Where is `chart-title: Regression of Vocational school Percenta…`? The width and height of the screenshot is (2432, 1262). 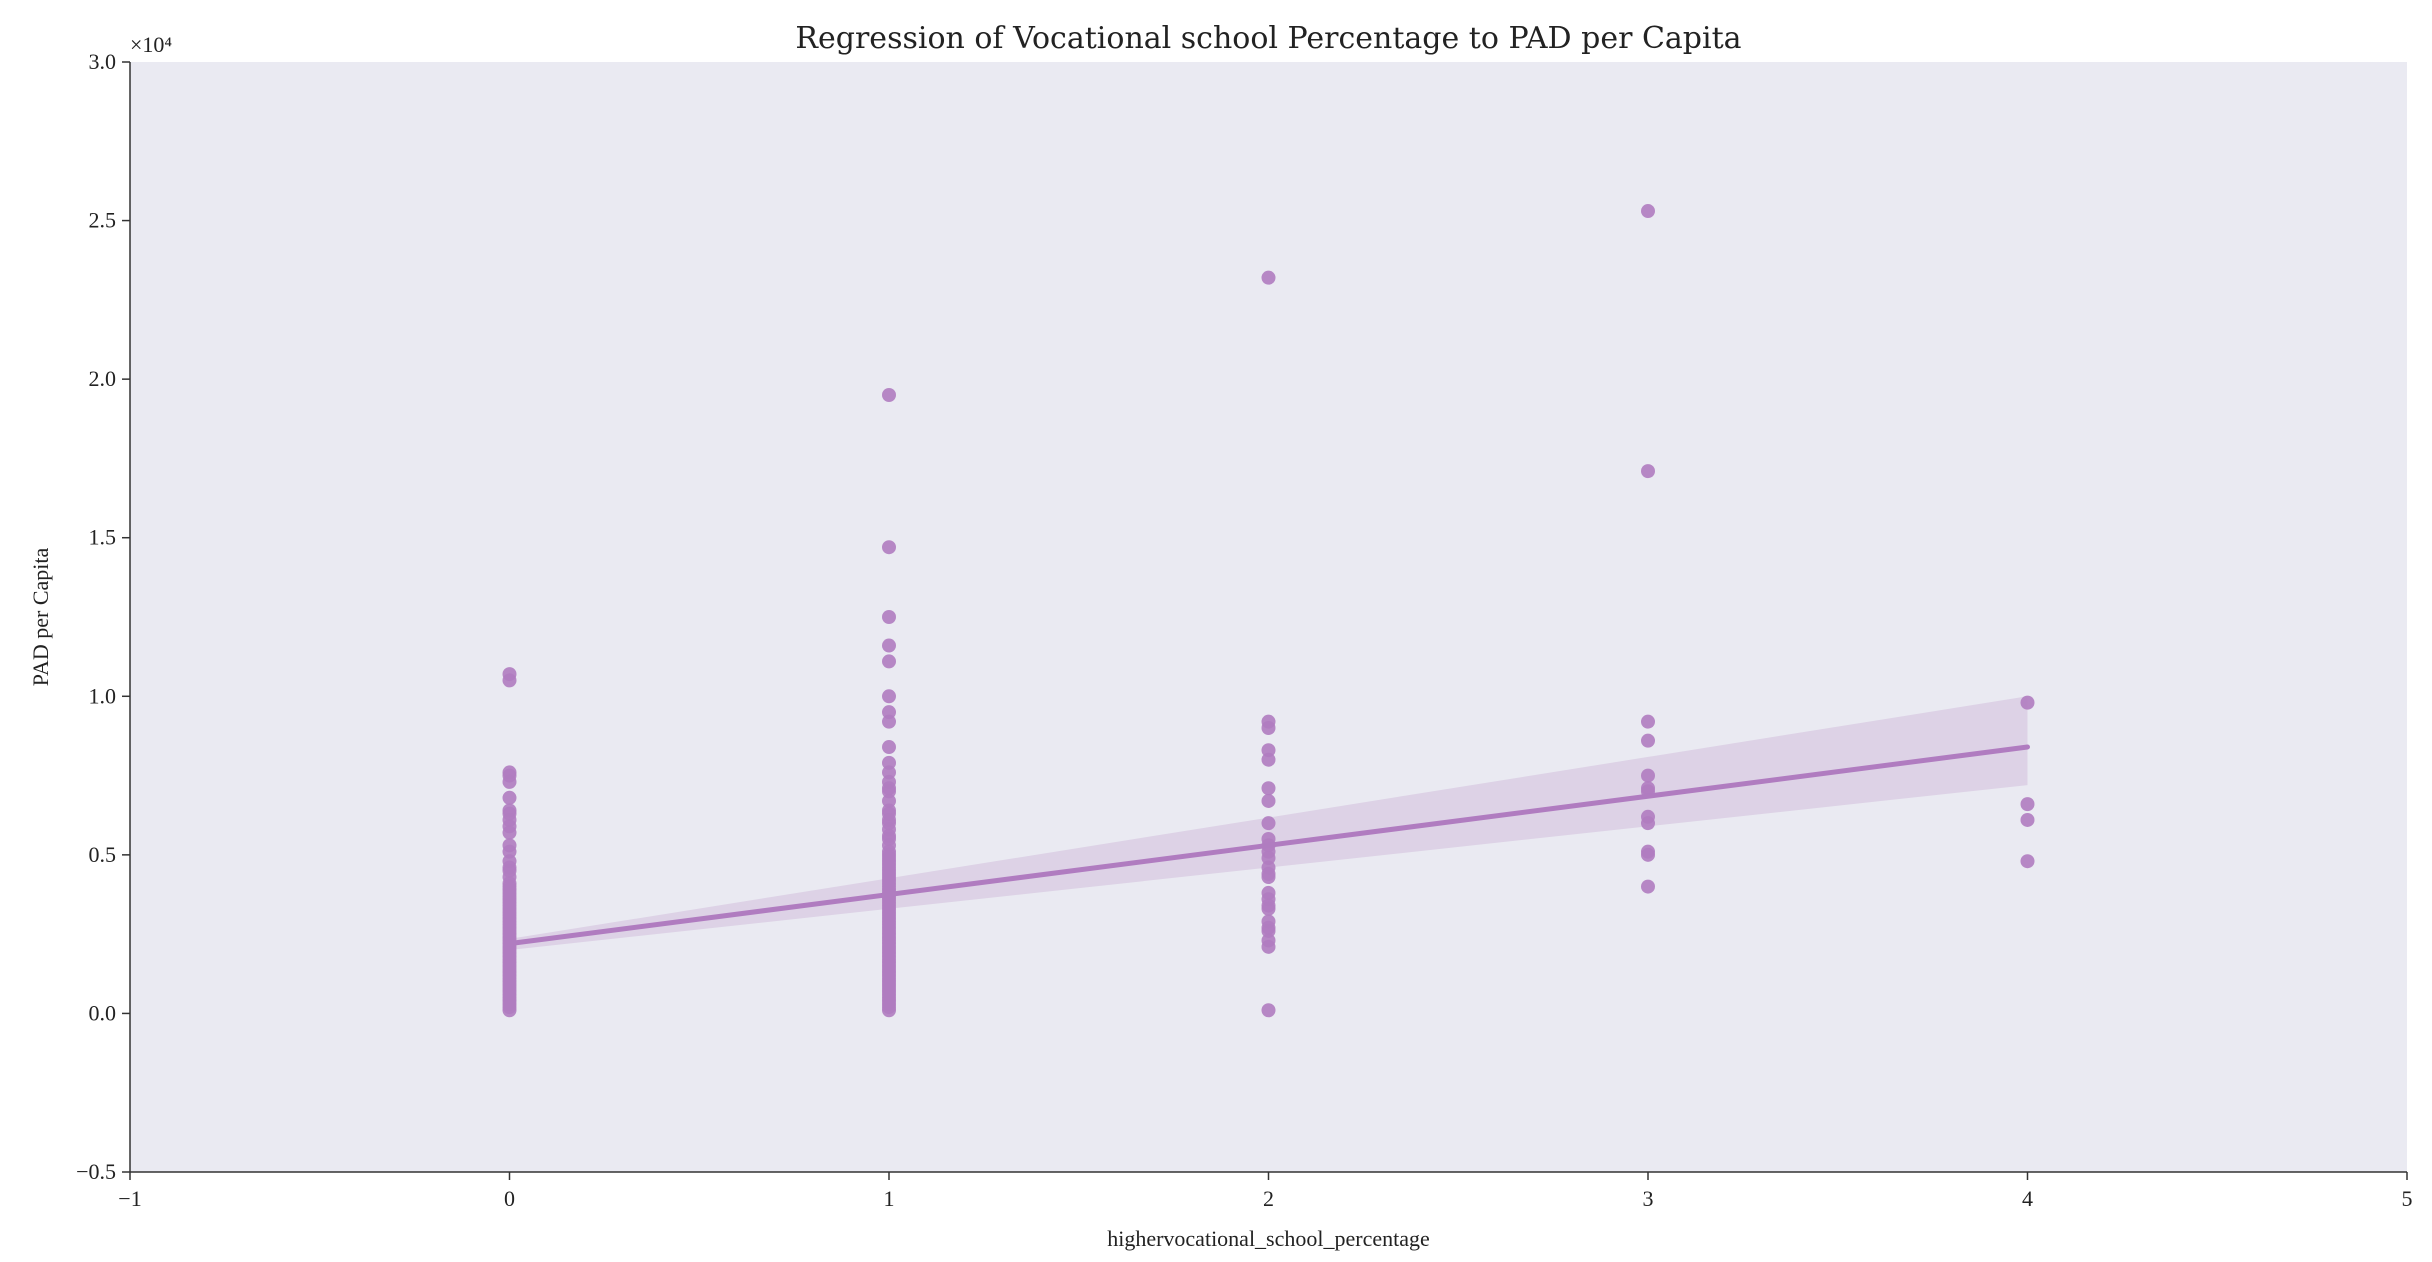 chart-title: Regression of Vocational school Percenta… is located at coordinates (1268, 38).